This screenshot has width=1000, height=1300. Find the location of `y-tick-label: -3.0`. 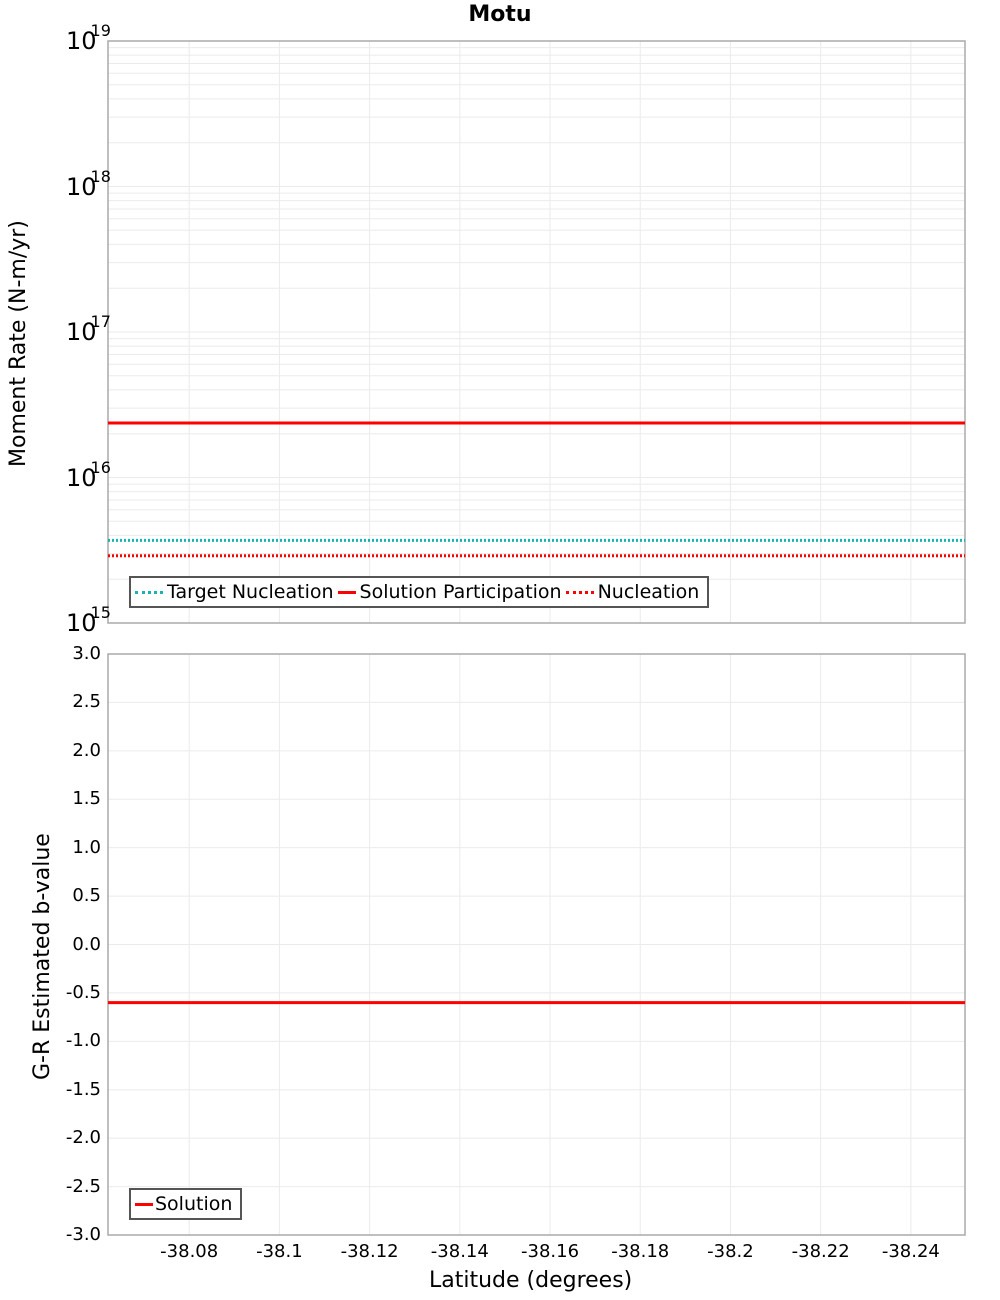

y-tick-label: -3.0 is located at coordinates (83, 1234).